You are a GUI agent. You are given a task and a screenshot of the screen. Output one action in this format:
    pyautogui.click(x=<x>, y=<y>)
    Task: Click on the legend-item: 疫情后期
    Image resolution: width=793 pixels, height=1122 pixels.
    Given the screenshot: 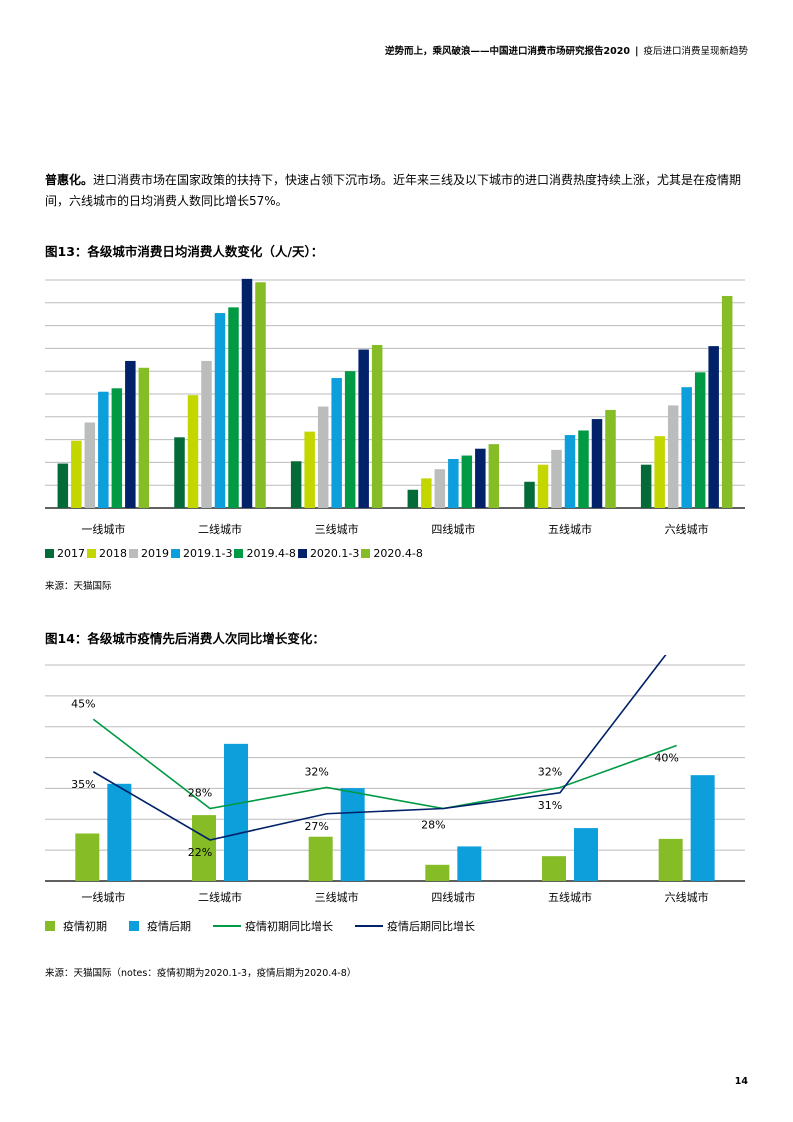 What is the action you would take?
    pyautogui.click(x=160, y=926)
    